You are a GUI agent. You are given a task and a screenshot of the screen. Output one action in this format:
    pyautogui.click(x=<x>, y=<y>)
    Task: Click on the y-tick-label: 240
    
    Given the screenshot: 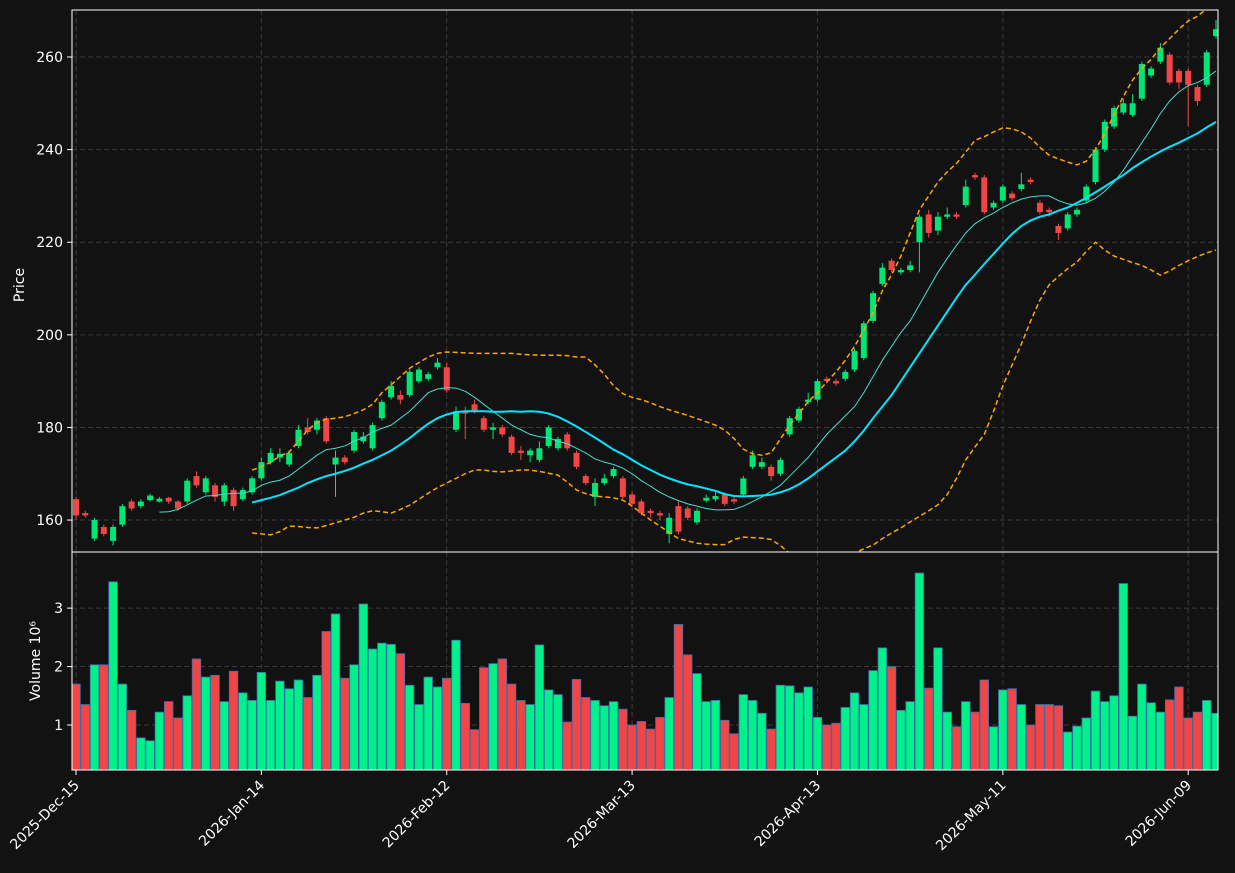 What is the action you would take?
    pyautogui.click(x=49, y=151)
    